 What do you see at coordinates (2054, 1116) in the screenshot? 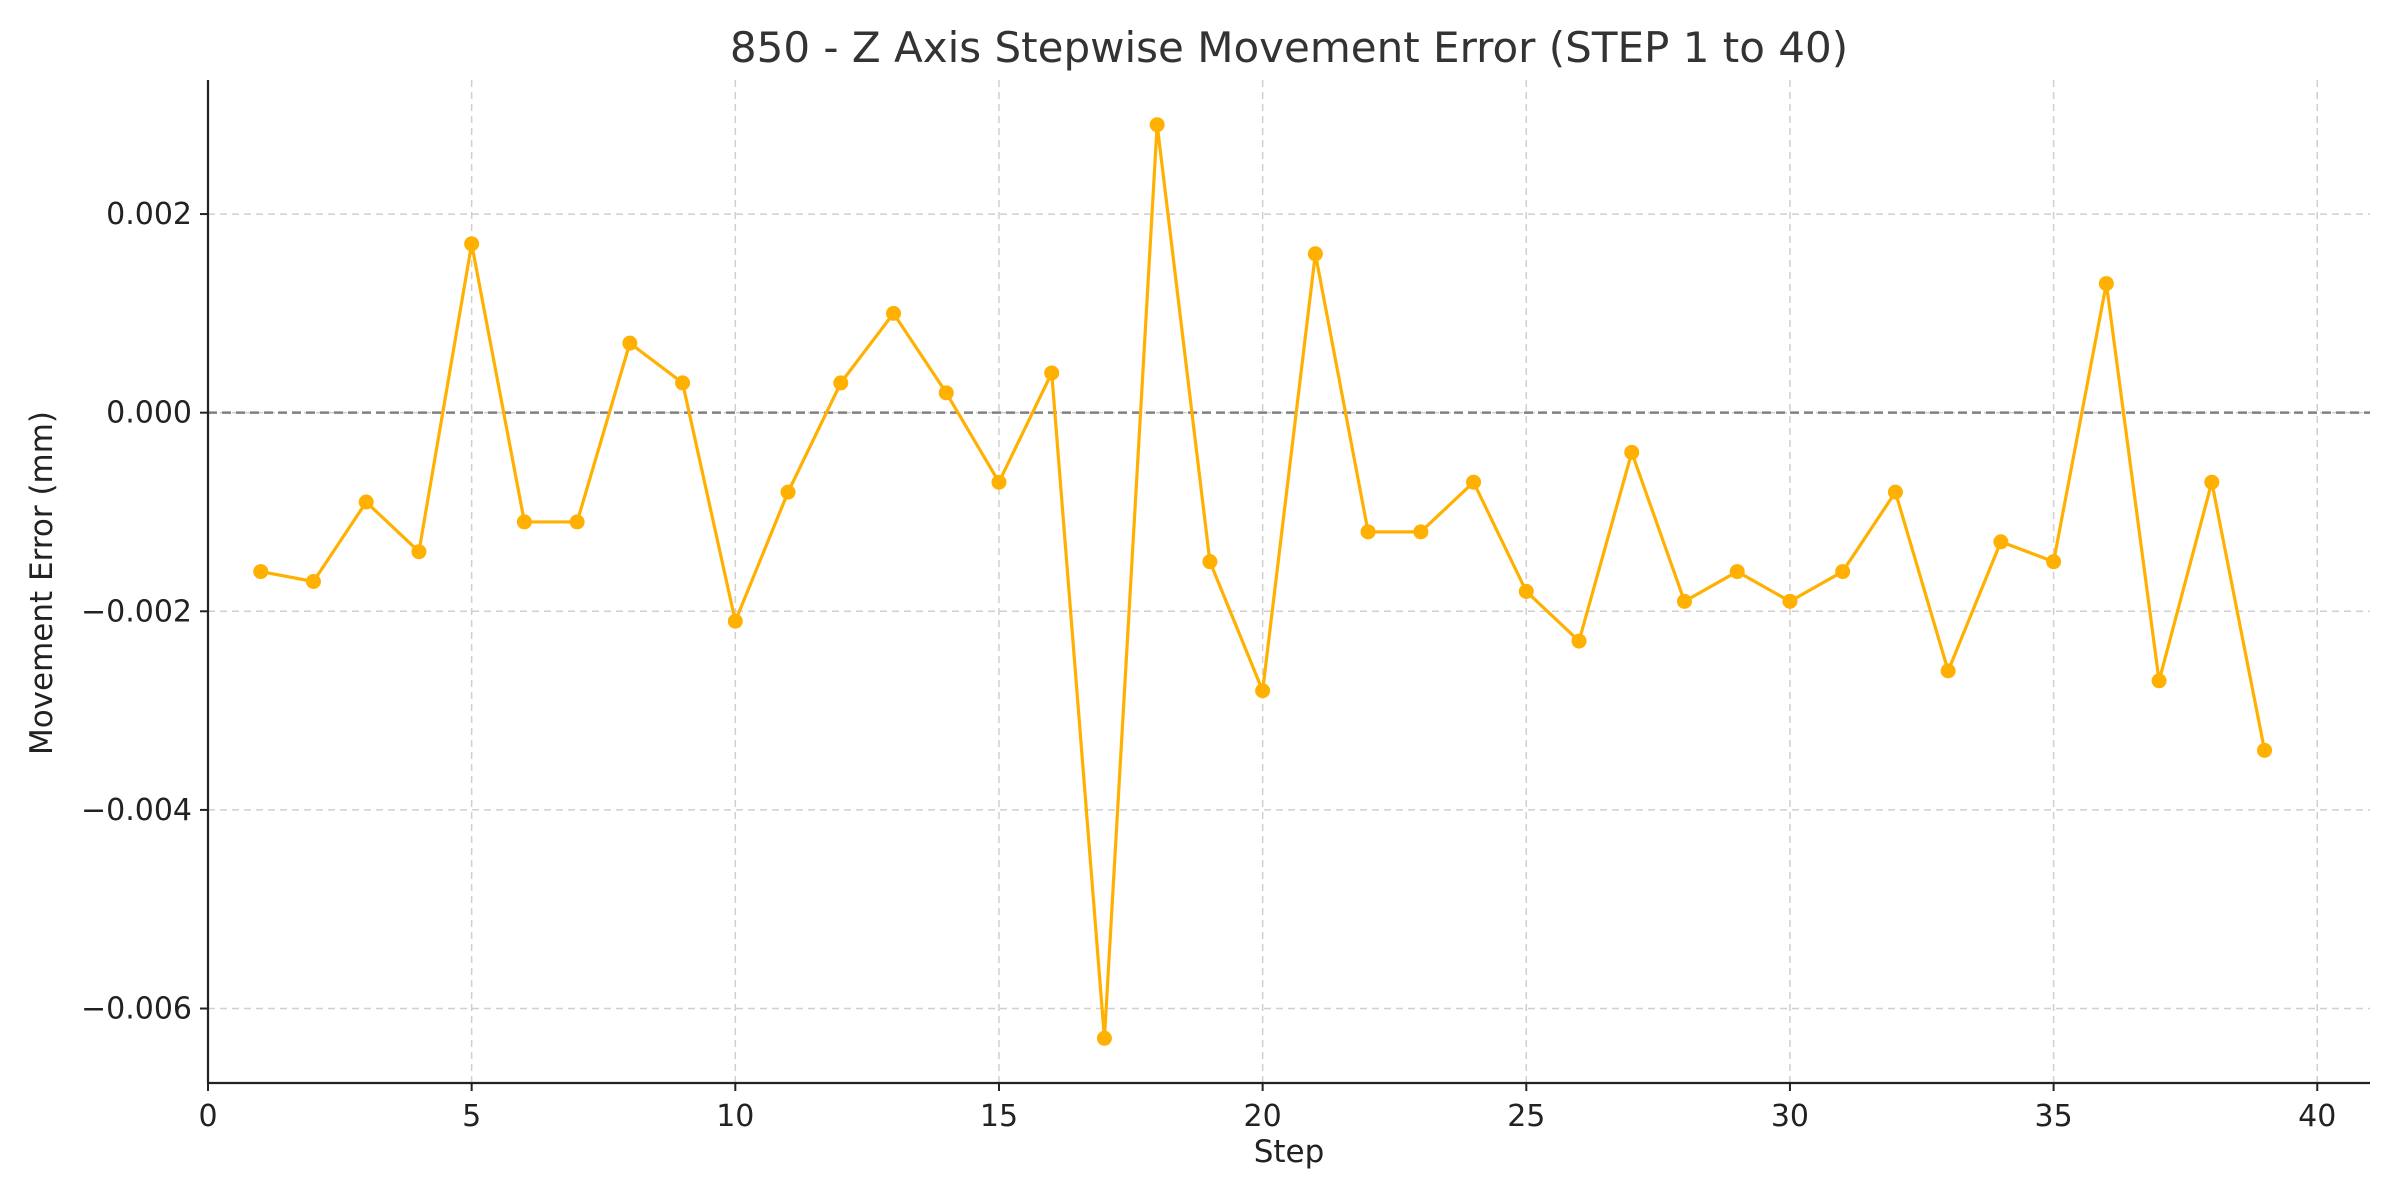
I see `x-tick-label: 35` at bounding box center [2054, 1116].